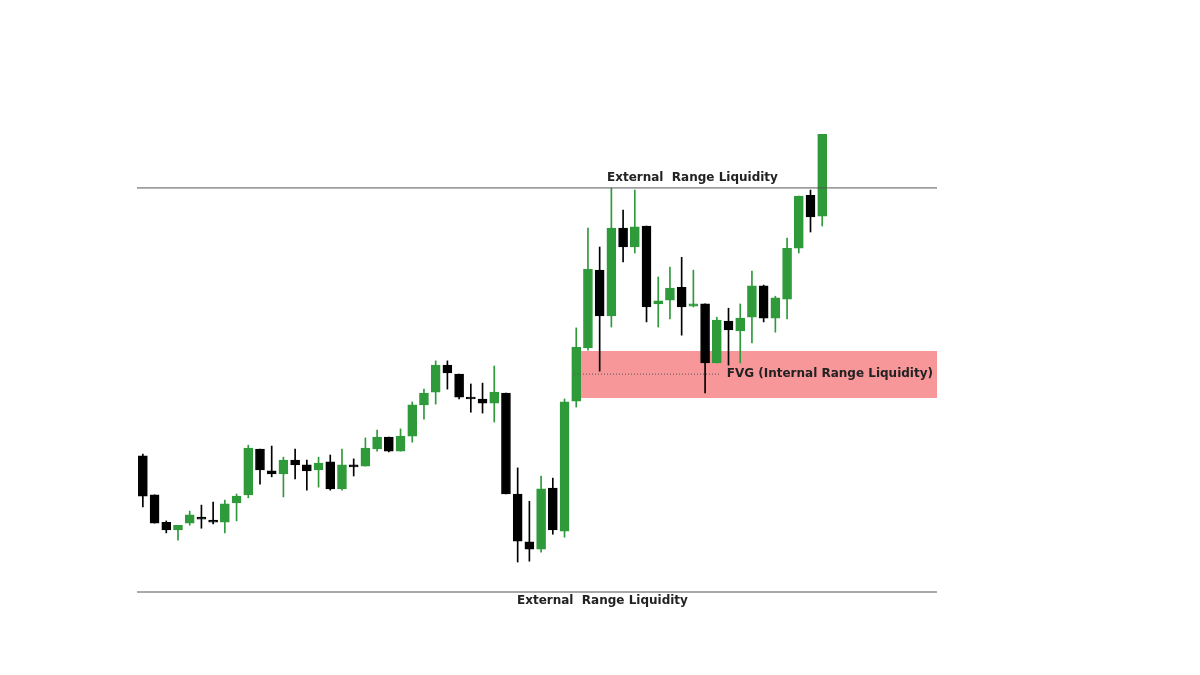  Describe the element at coordinates (829, 373) in the screenshot. I see `ref-line-label: FVG (Internal Range Liquidity)` at that location.